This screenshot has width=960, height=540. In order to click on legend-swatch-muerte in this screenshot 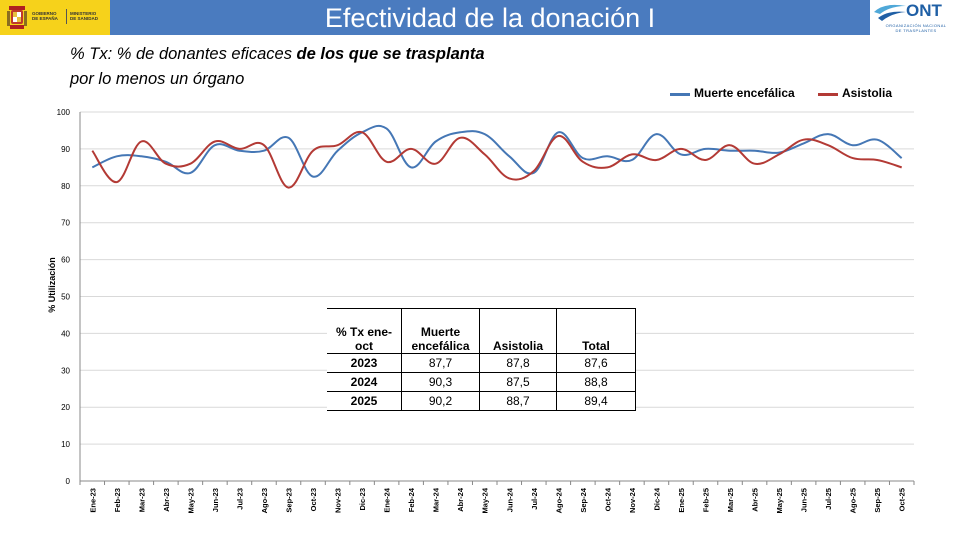, I will do `click(680, 94)`.